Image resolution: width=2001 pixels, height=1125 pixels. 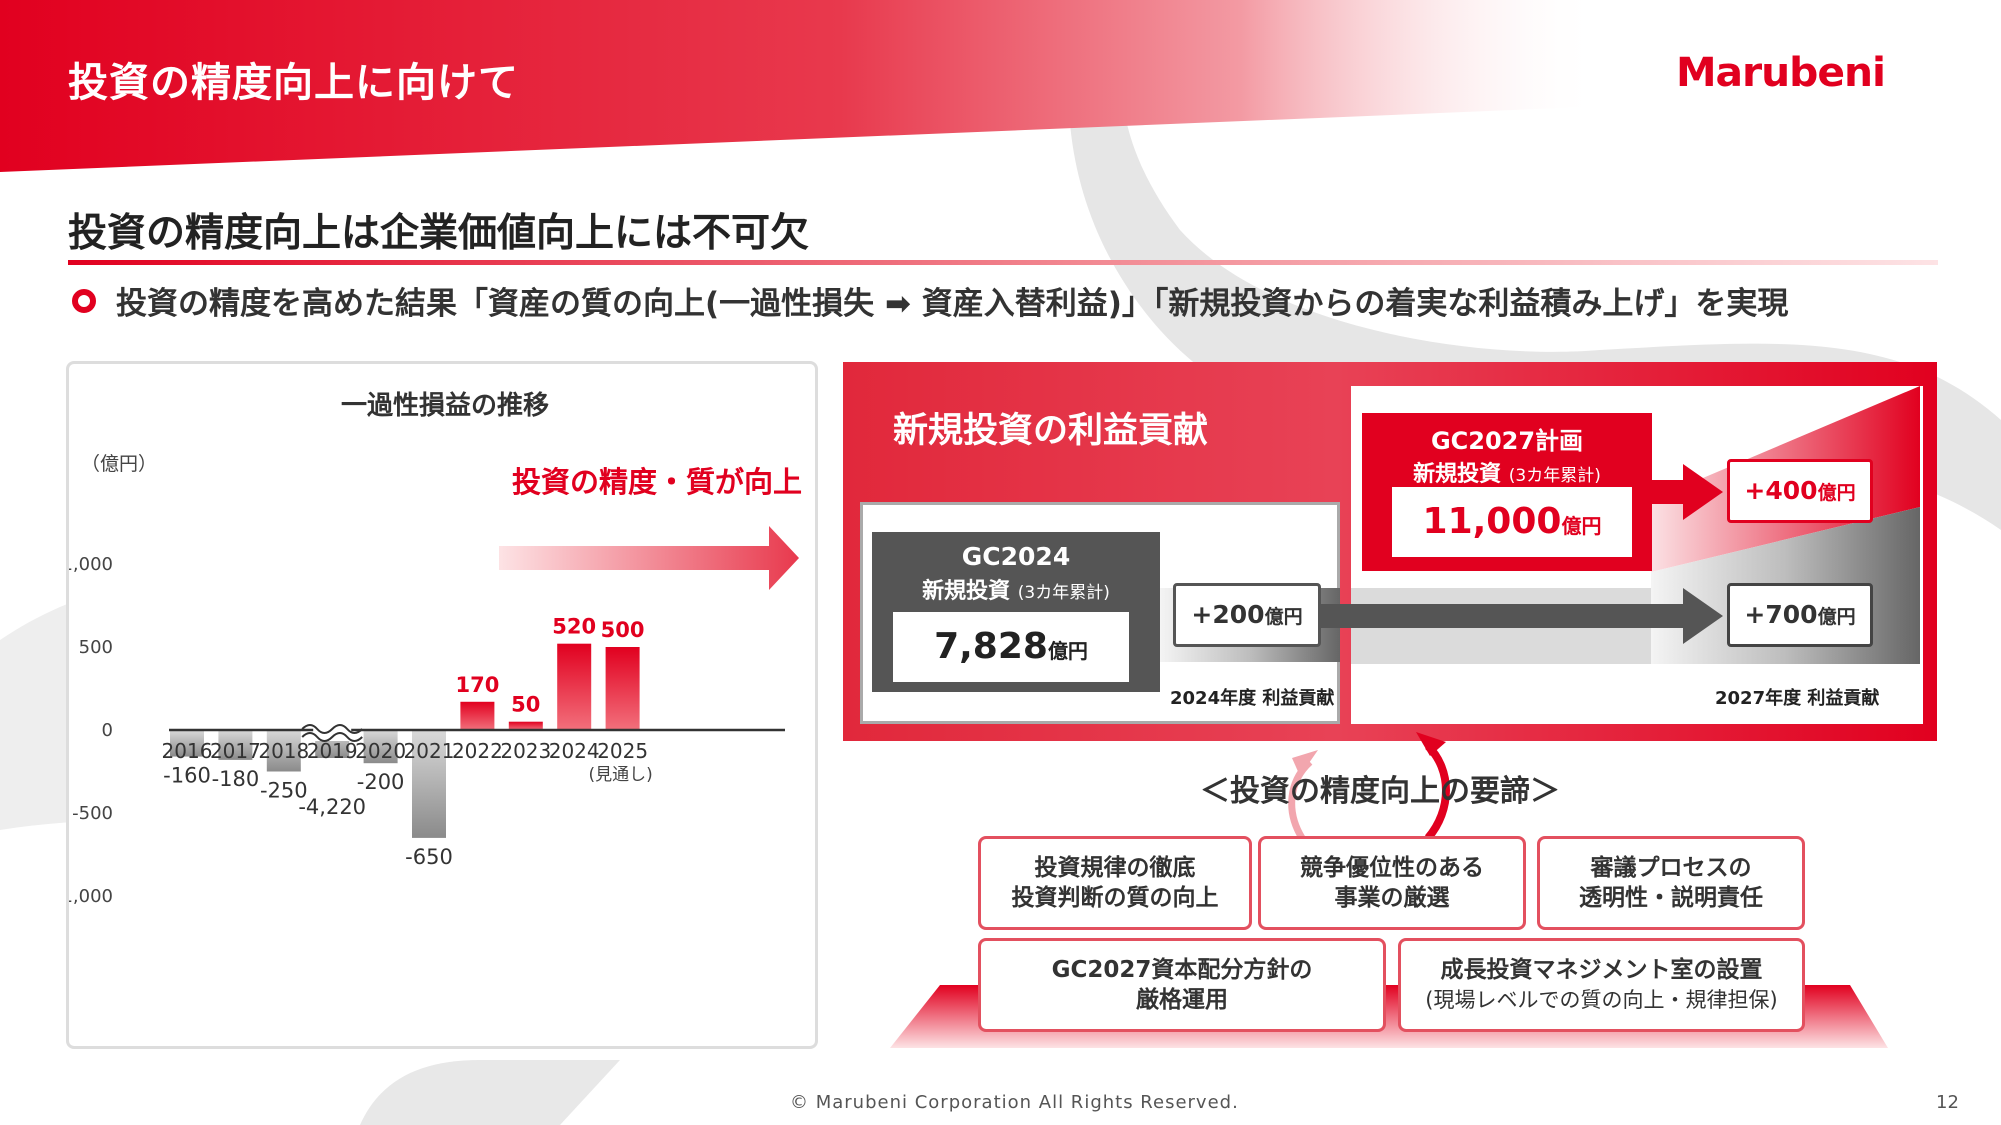 What do you see at coordinates (477, 751) in the screenshot?
I see `x-tick-2022: 2022` at bounding box center [477, 751].